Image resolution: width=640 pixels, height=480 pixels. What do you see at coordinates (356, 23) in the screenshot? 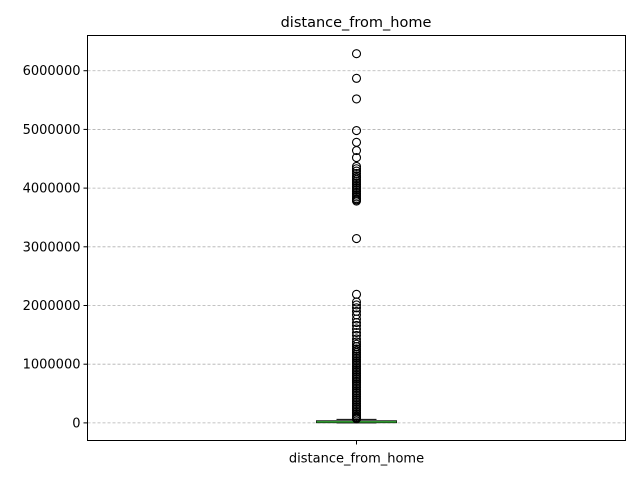
I see `chart-title: distance_from_home` at bounding box center [356, 23].